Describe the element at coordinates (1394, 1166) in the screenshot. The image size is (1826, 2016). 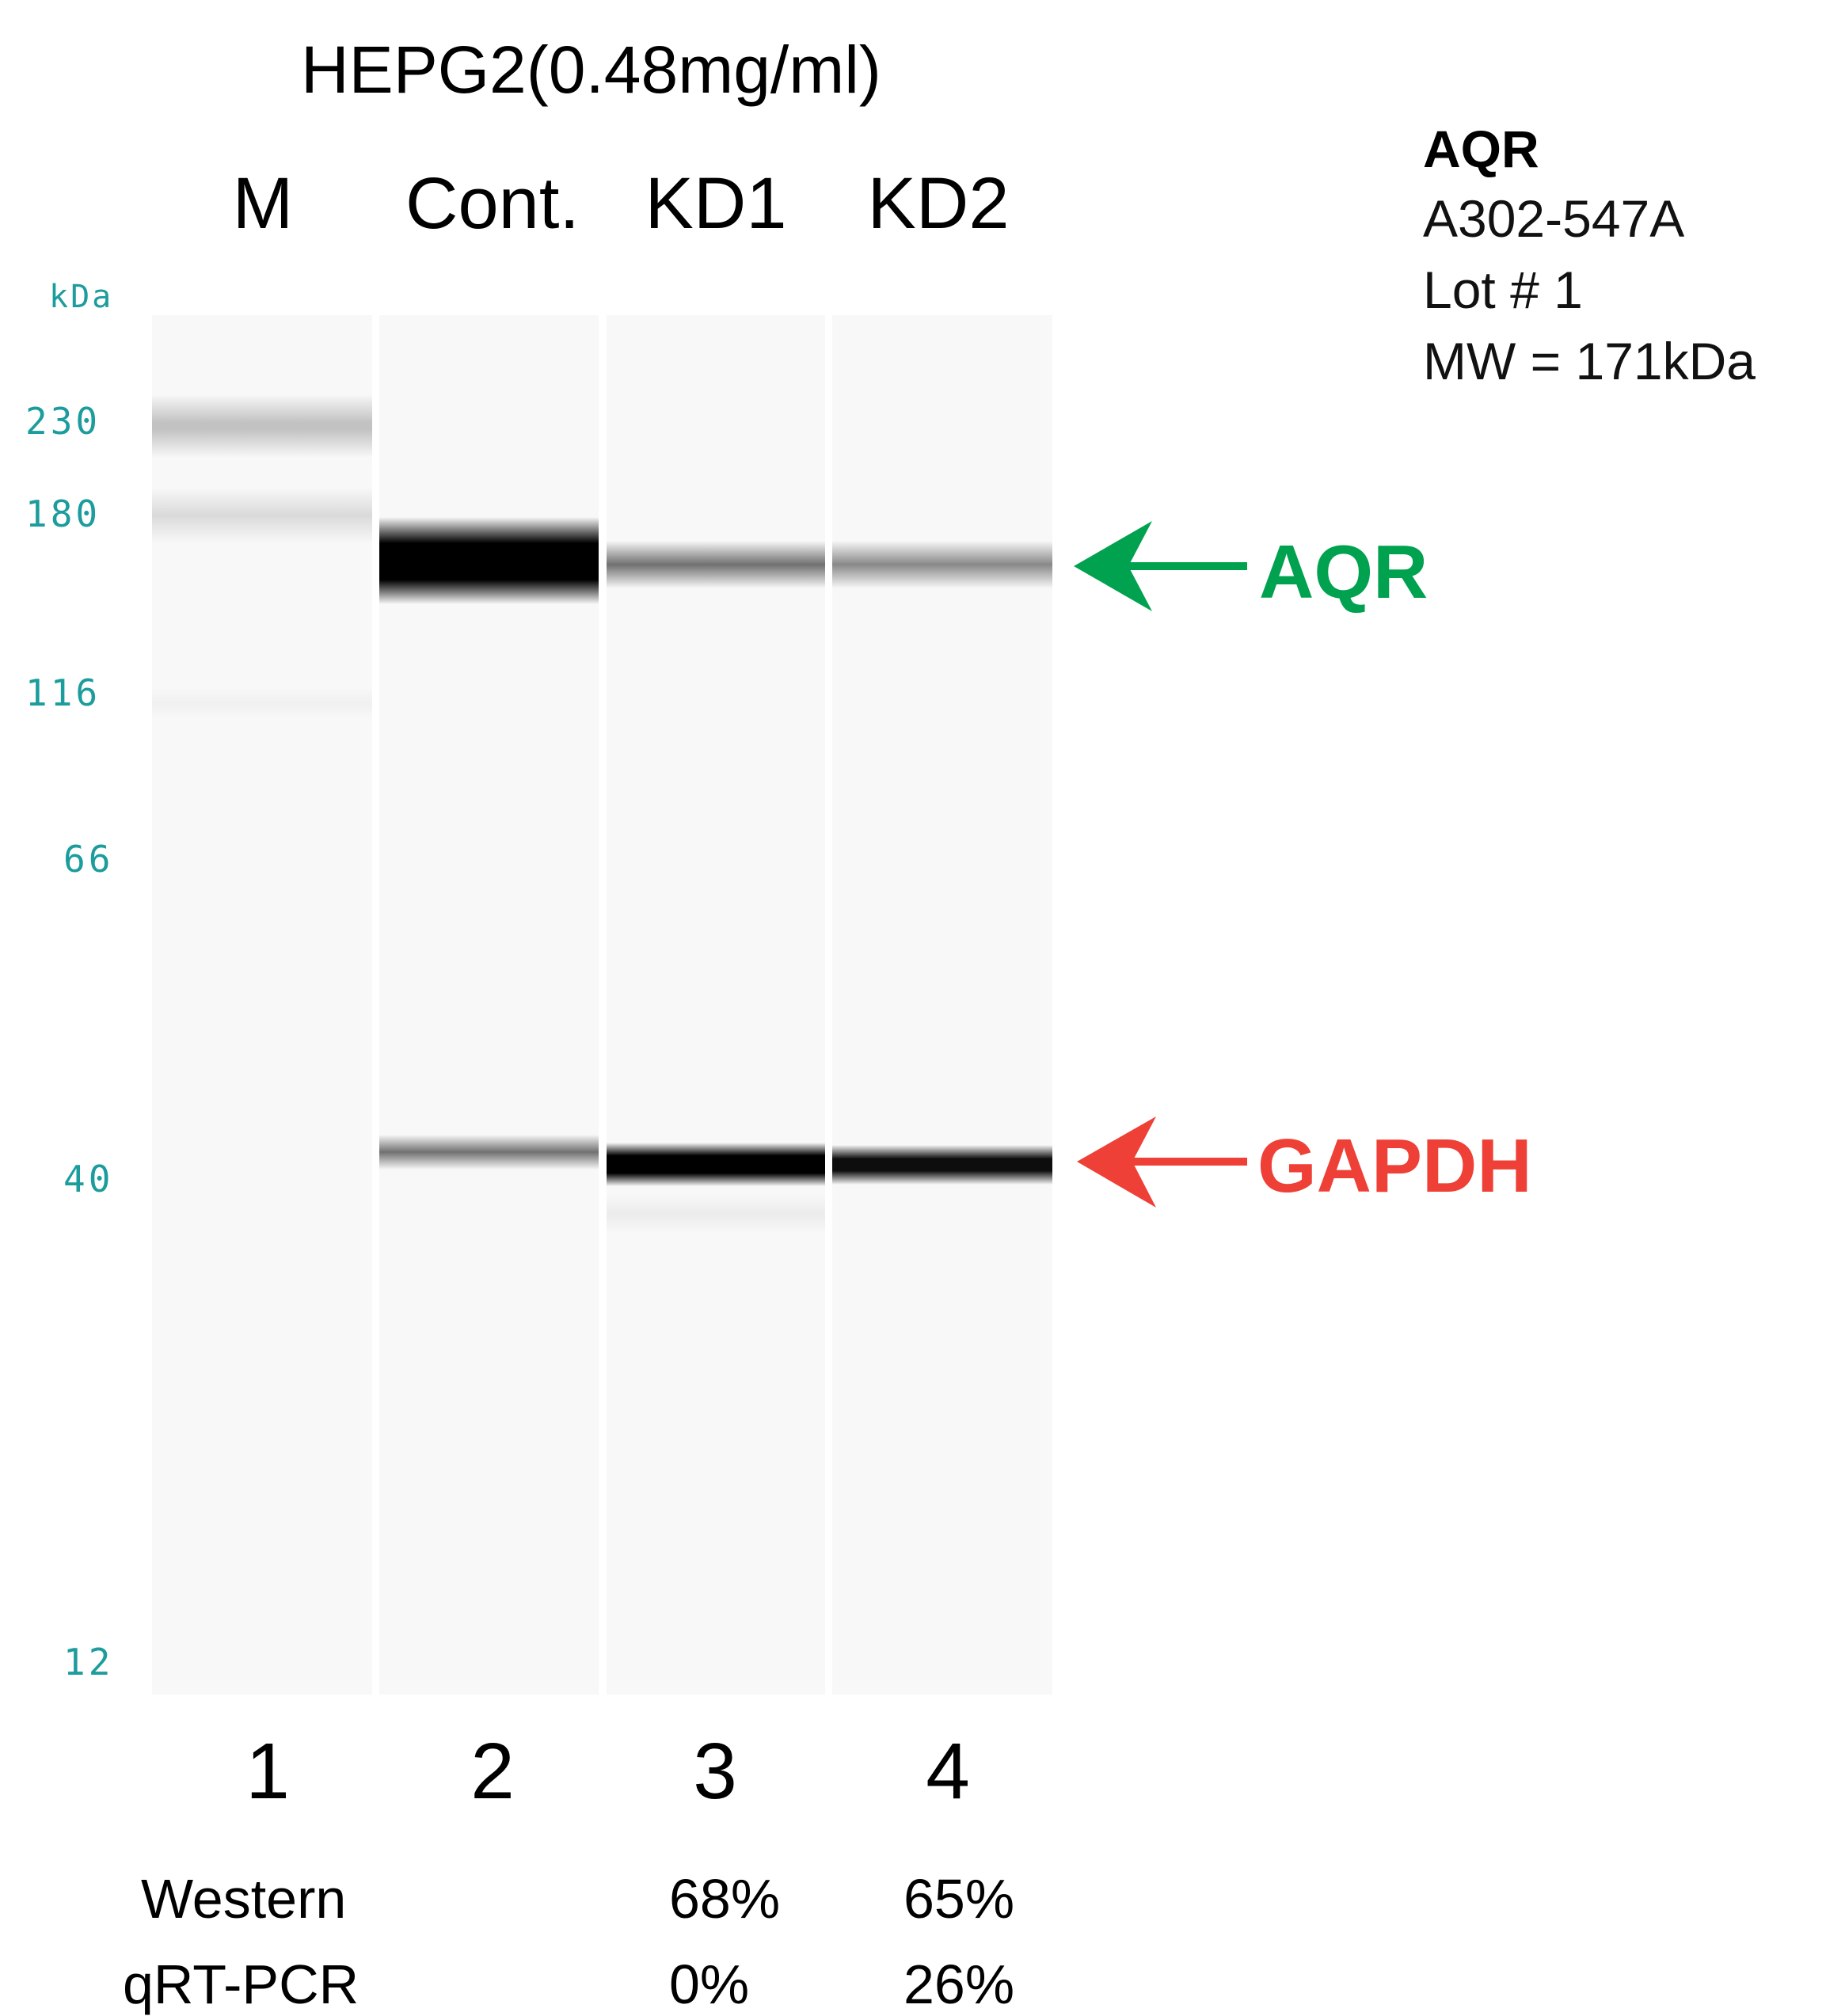
I see `gapdh-label: GAPDH` at that location.